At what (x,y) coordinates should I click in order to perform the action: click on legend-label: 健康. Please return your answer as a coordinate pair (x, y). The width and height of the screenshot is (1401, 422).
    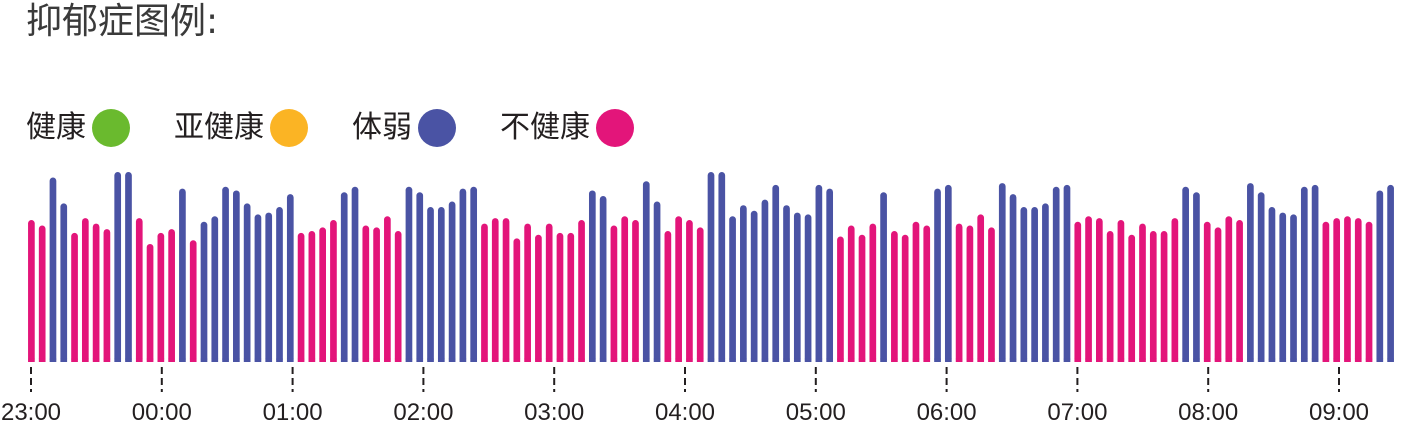
    Looking at the image, I should click on (56, 127).